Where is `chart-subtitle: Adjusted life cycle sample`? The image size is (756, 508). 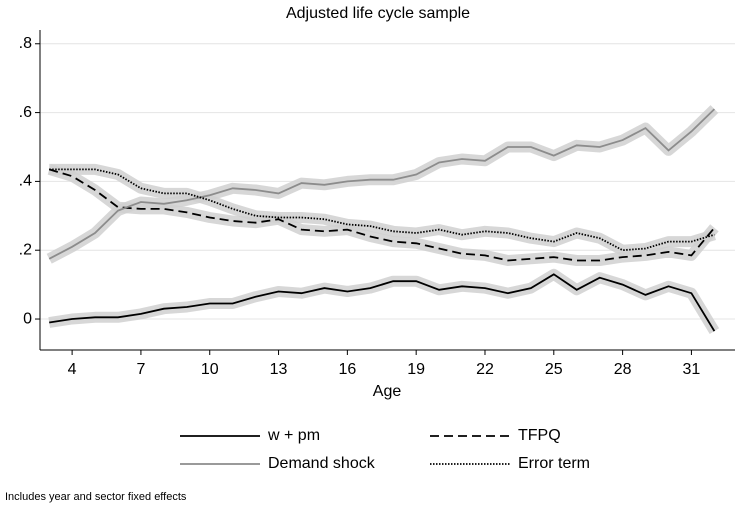 chart-subtitle: Adjusted life cycle sample is located at coordinates (378, 13).